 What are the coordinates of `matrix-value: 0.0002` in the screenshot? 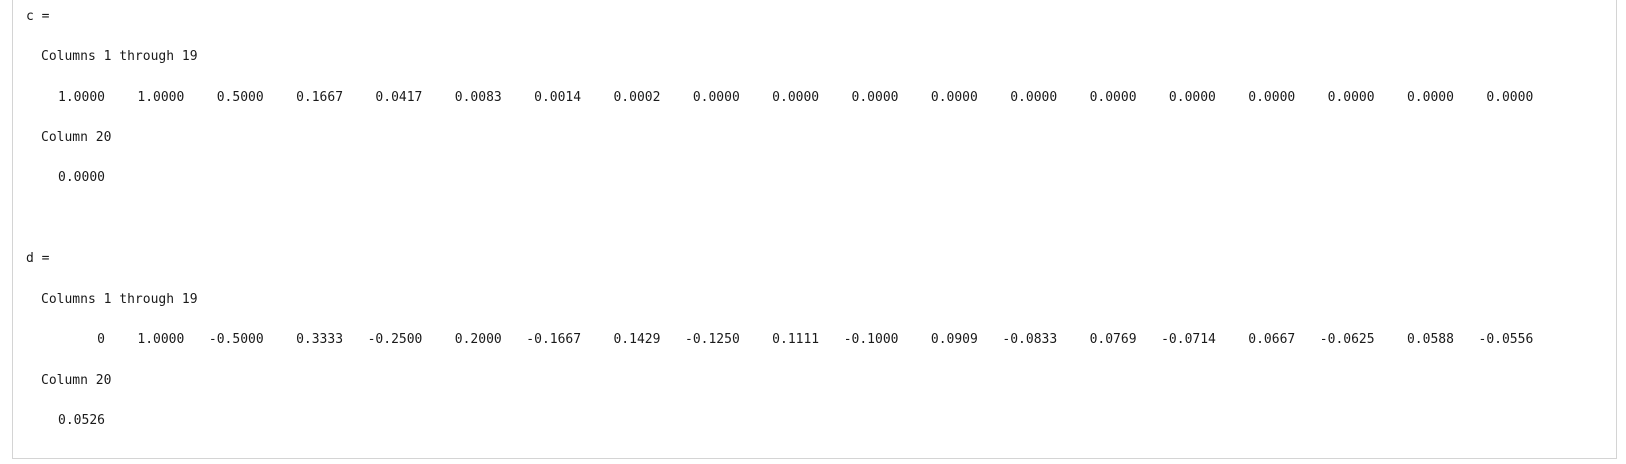 It's located at (637, 97).